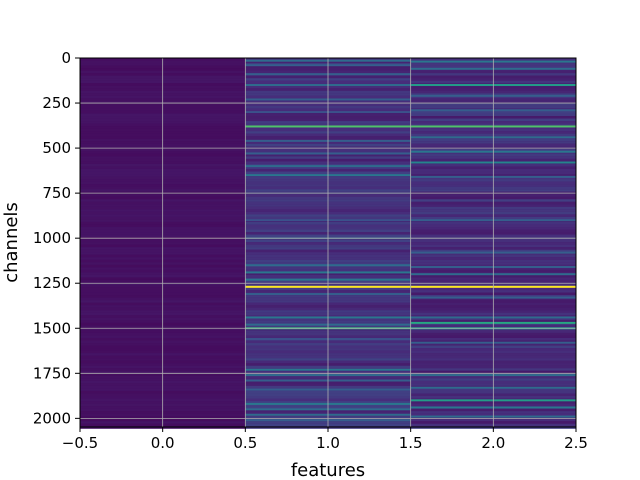  Describe the element at coordinates (328, 470) in the screenshot. I see `x-axis-label: features` at that location.